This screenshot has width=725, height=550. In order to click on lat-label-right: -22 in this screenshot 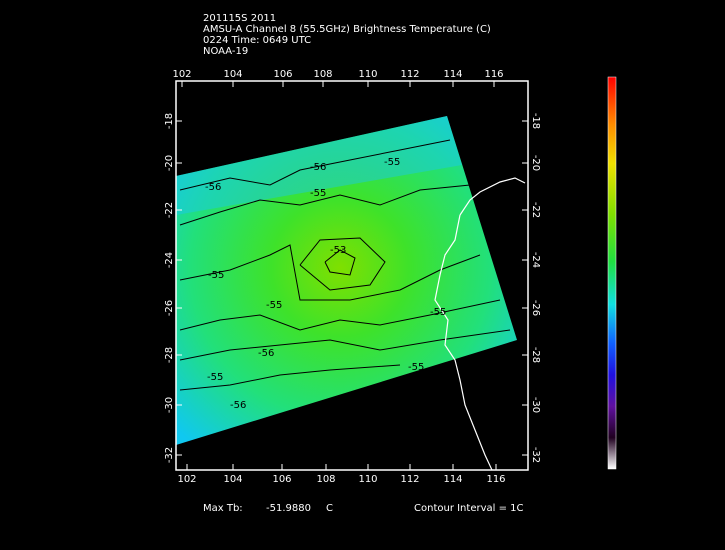, I will do `click(535, 210)`.